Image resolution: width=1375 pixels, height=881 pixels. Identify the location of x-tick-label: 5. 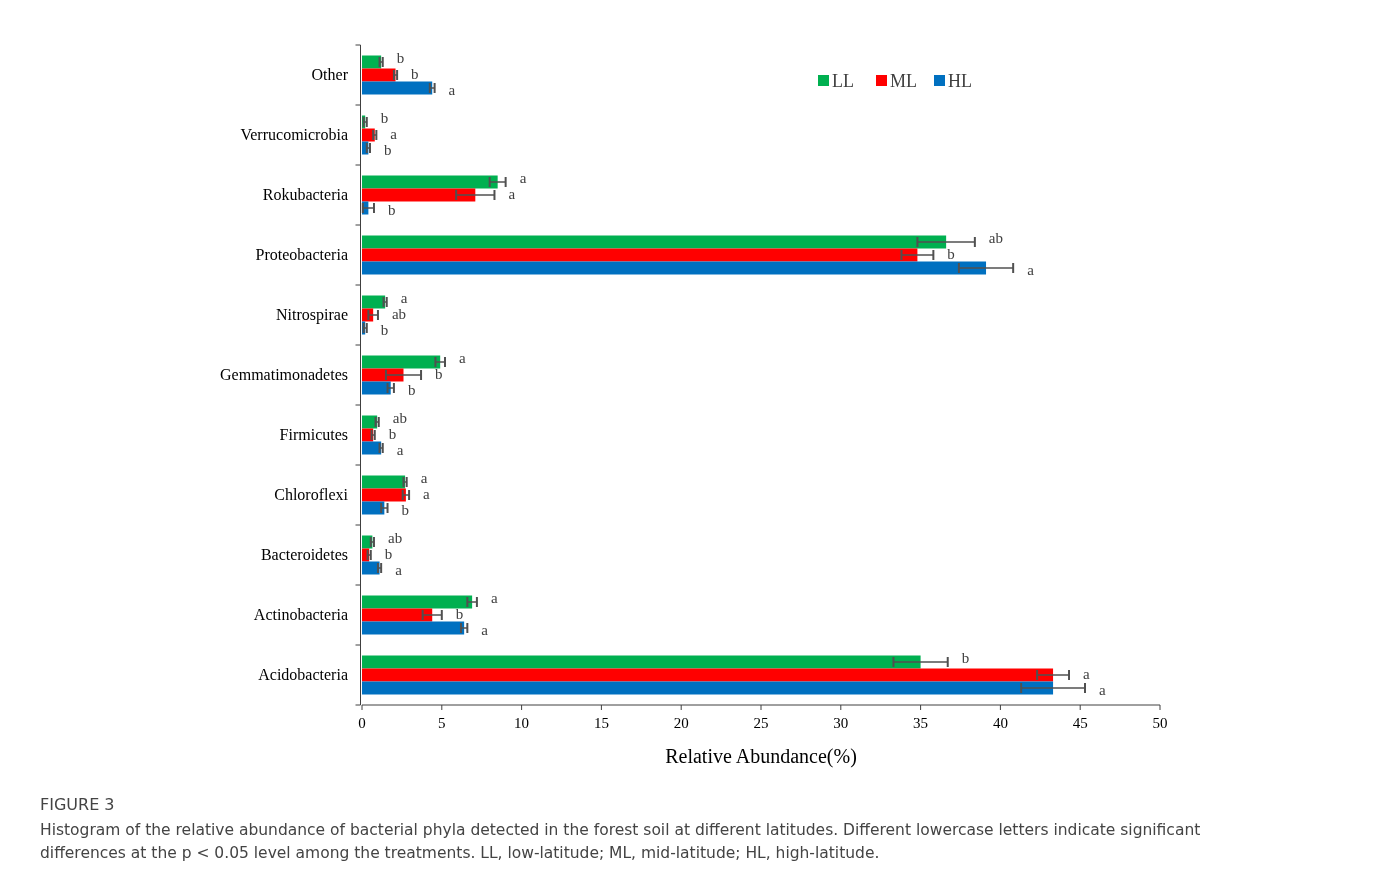
(442, 723).